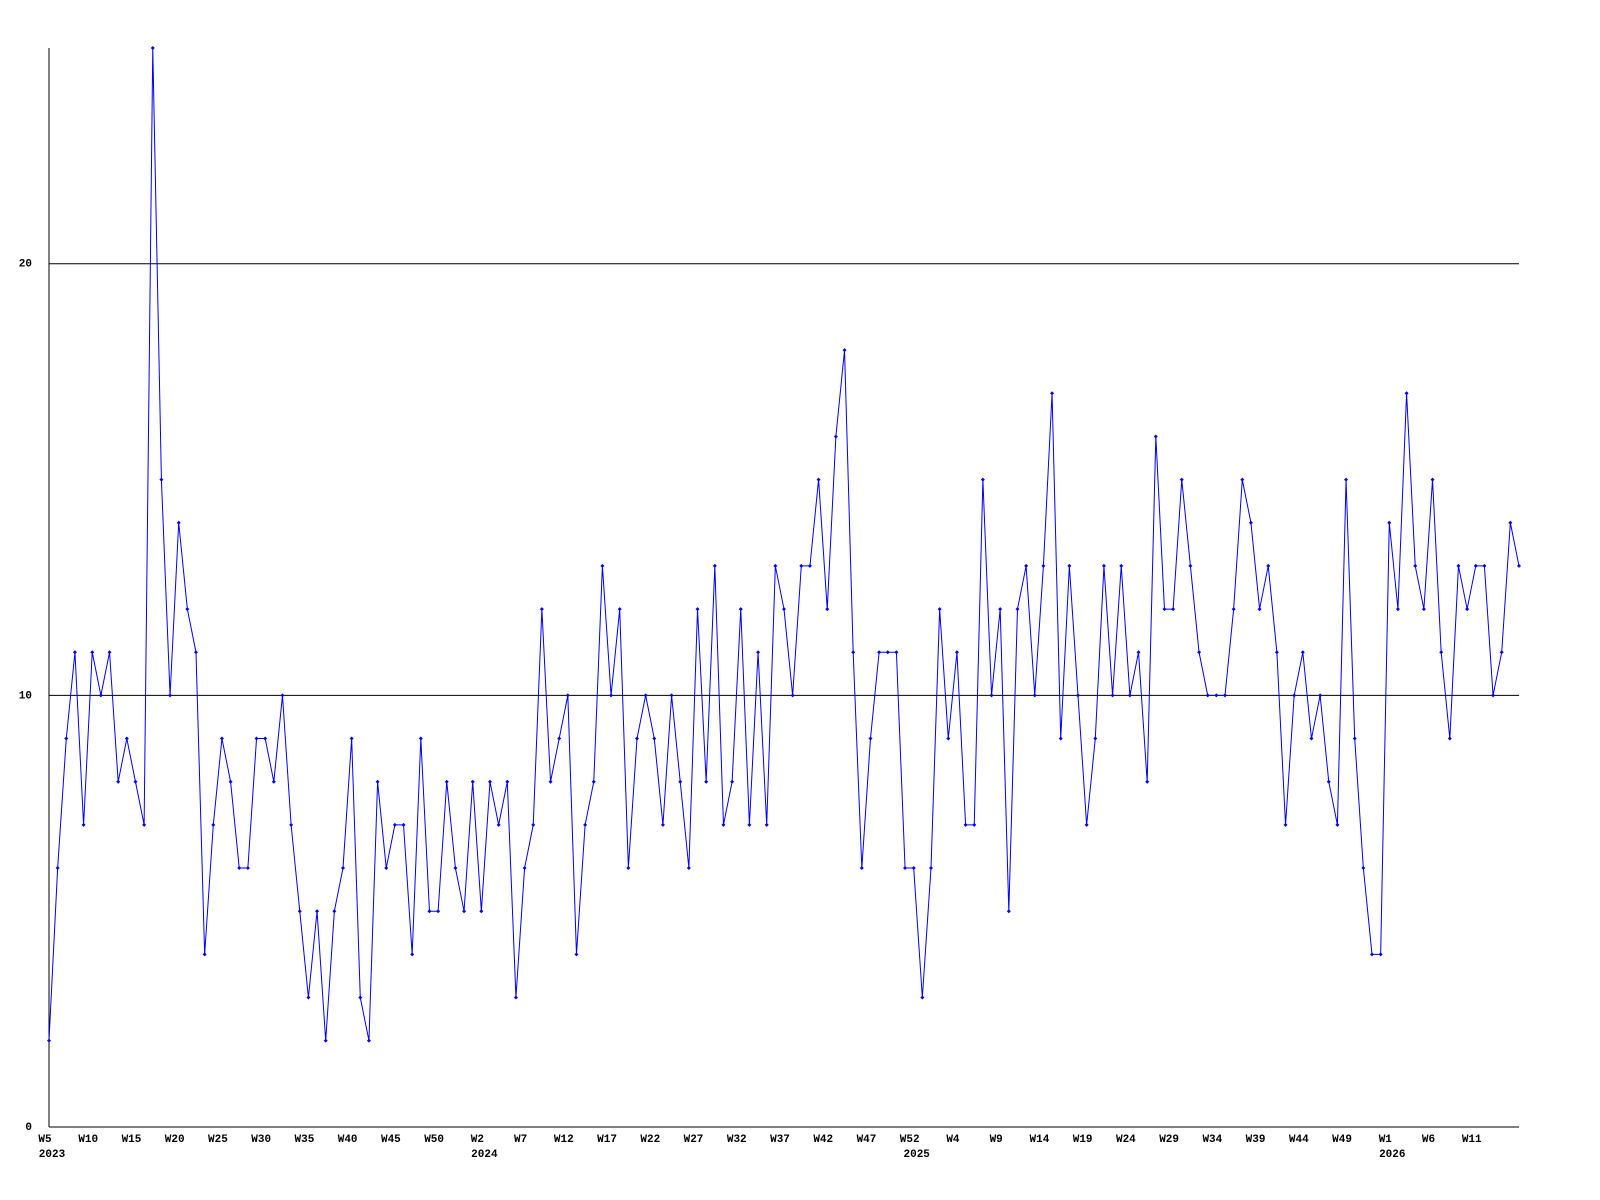 This screenshot has height=1200, width=1600. I want to click on x-tick-label: W14, so click(1040, 1140).